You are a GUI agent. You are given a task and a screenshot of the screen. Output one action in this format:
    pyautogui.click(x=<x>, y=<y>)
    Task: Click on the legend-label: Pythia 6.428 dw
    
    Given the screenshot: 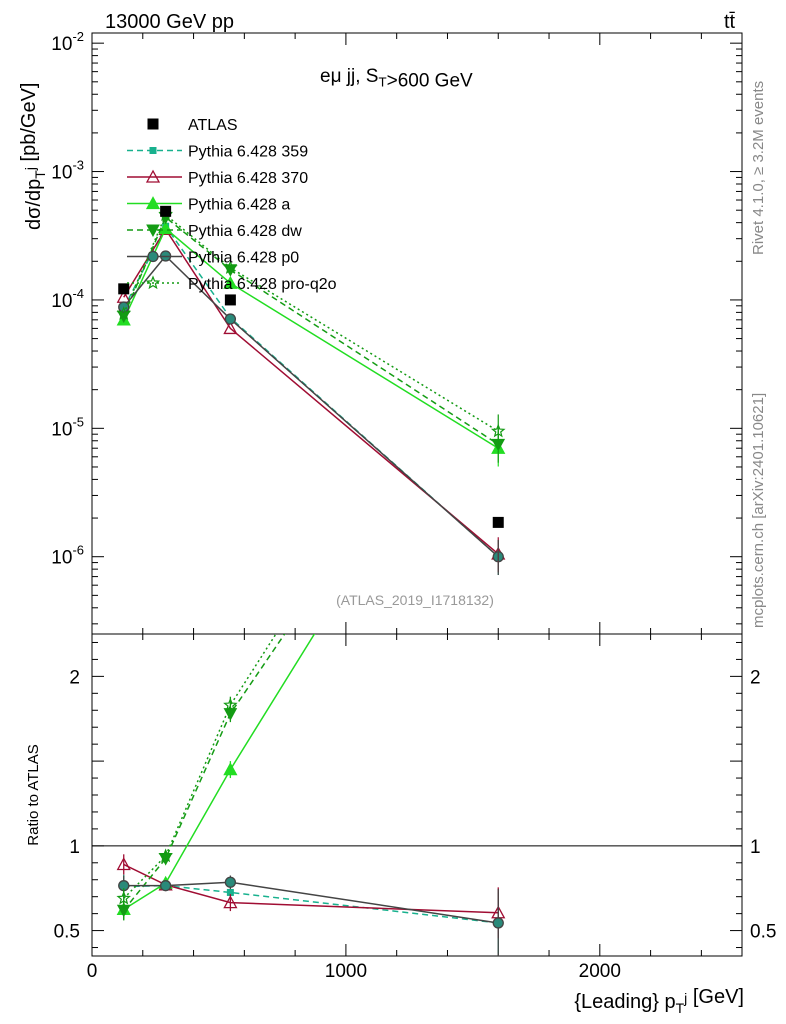 What is the action you would take?
    pyautogui.click(x=245, y=231)
    